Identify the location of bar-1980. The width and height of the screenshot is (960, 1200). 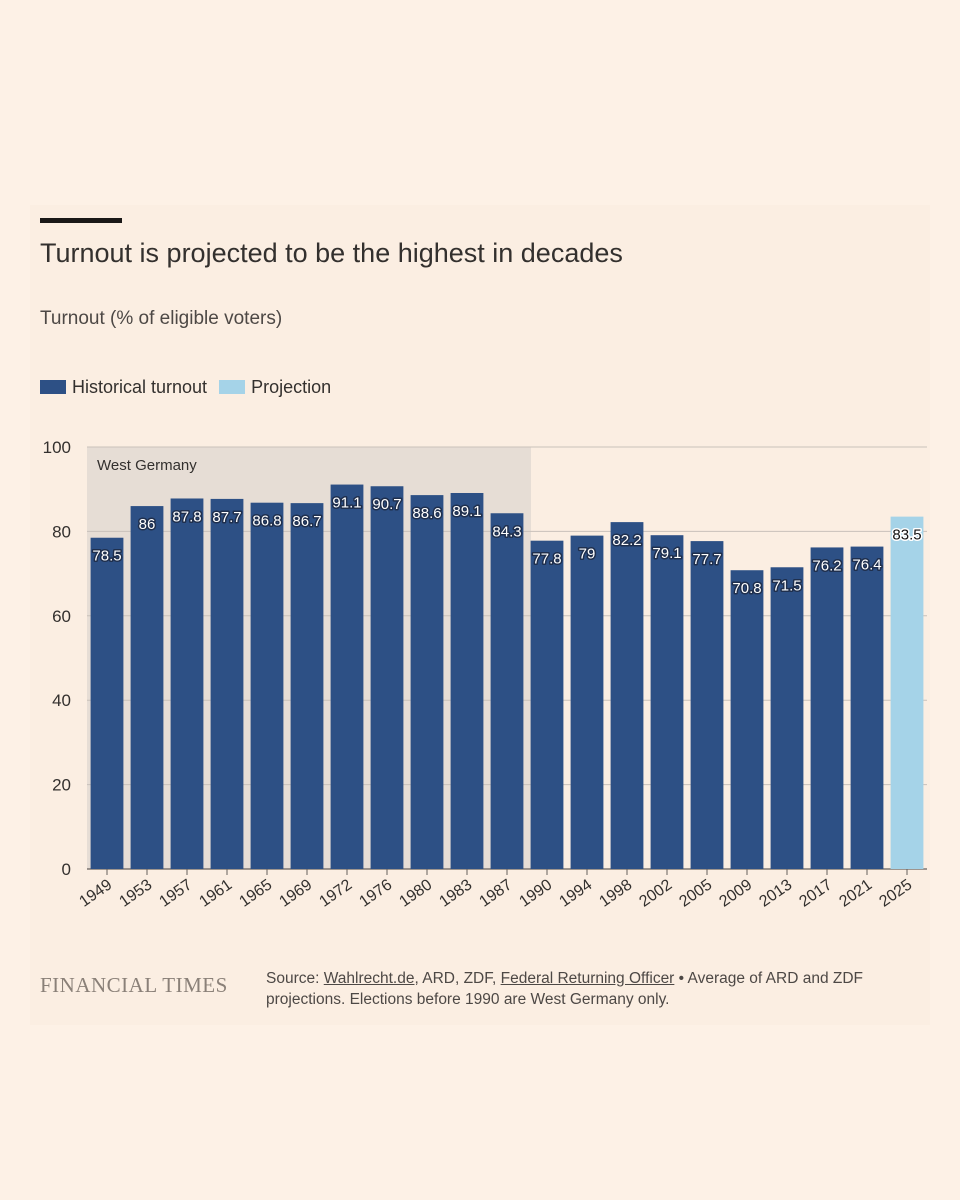
(427, 682).